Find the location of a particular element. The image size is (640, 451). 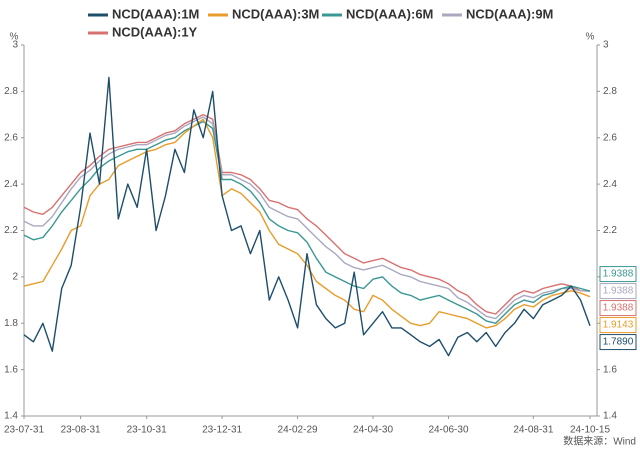

x-tick-label: 24-08-31 is located at coordinates (533, 430).